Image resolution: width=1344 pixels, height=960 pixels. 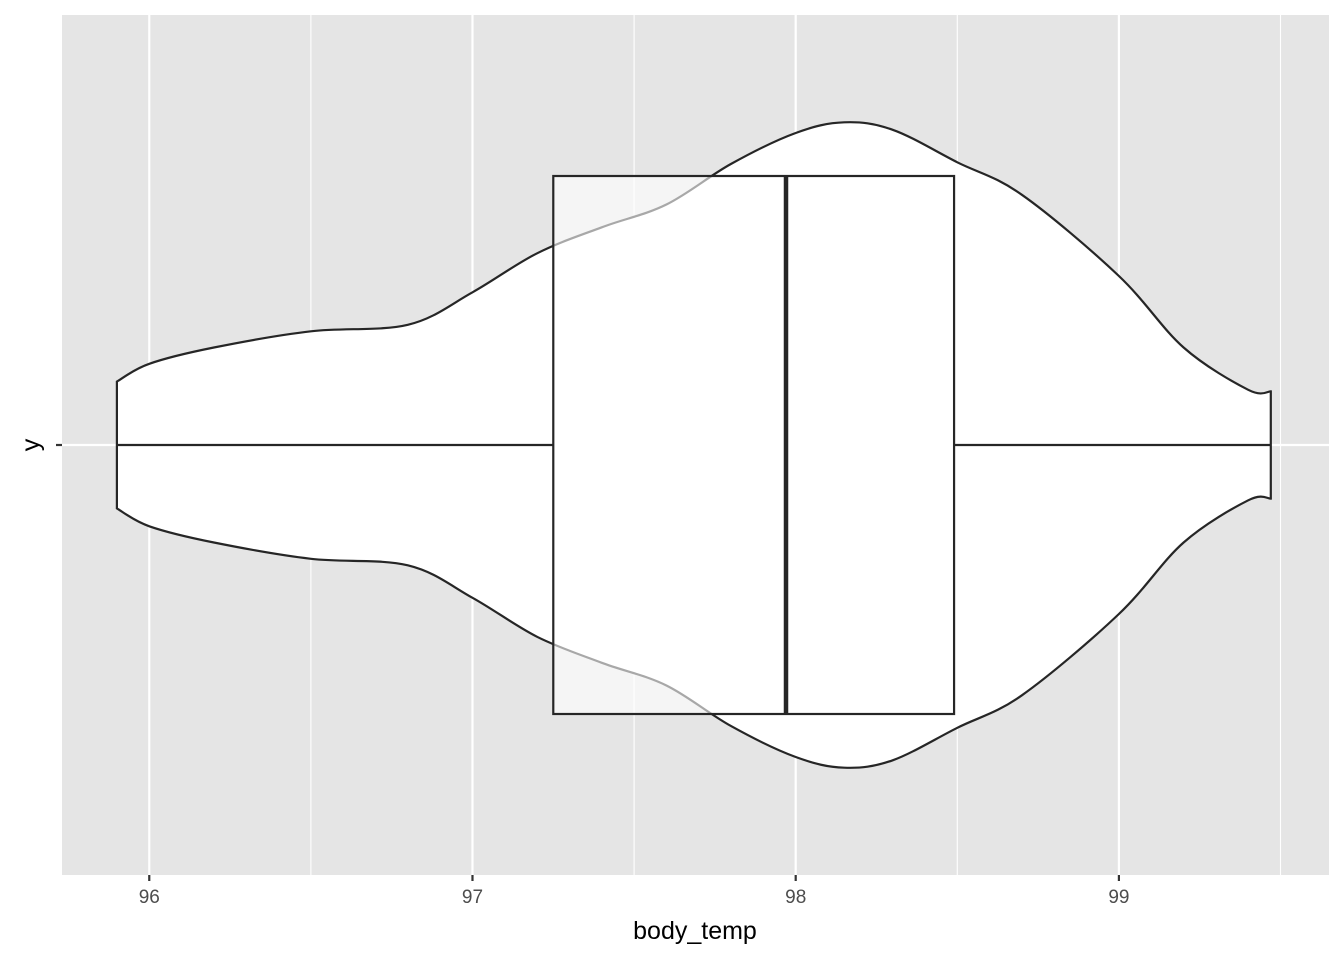 I want to click on x-tick-label: 97, so click(x=472, y=897).